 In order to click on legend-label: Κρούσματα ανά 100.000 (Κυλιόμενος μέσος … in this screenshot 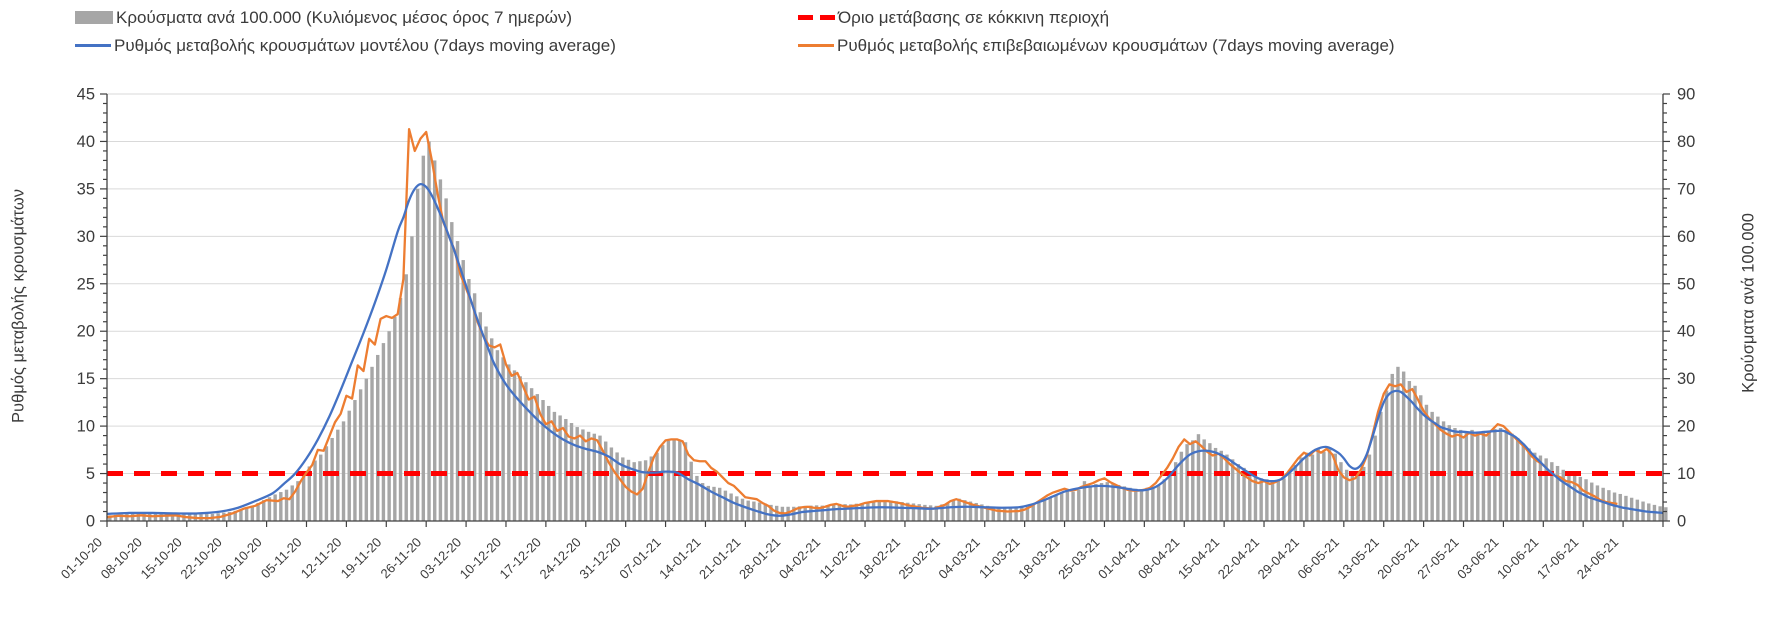, I will do `click(344, 17)`.